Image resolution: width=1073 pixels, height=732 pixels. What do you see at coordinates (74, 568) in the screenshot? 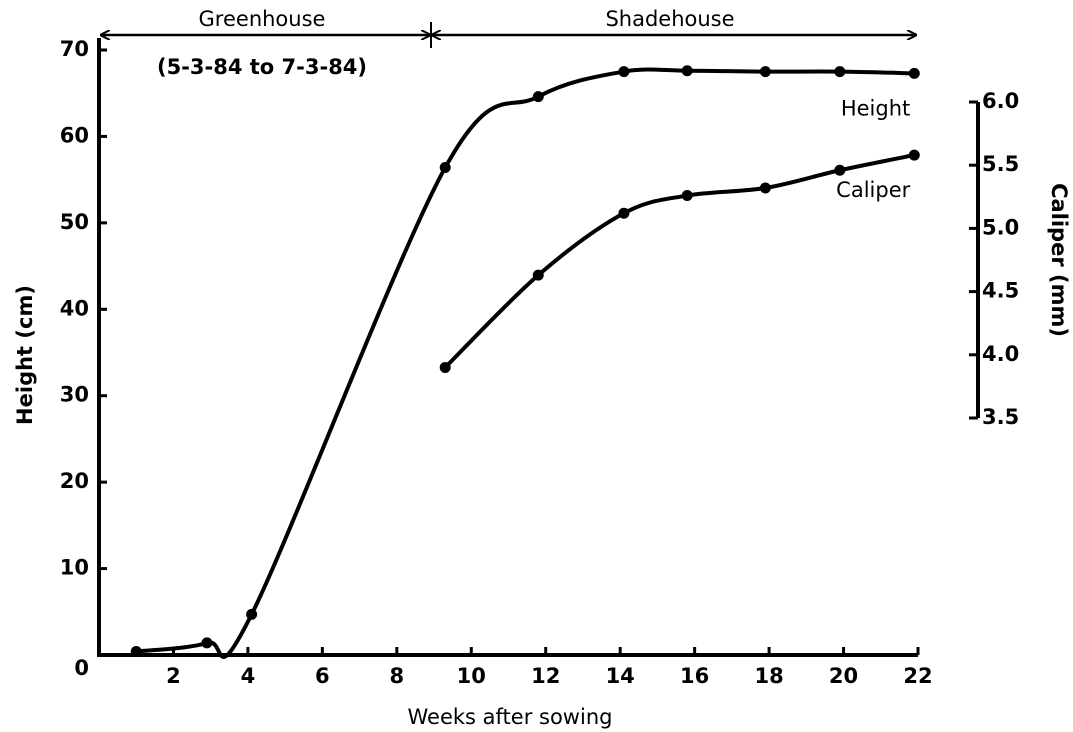
I see `y-tick-label: 10` at bounding box center [74, 568].